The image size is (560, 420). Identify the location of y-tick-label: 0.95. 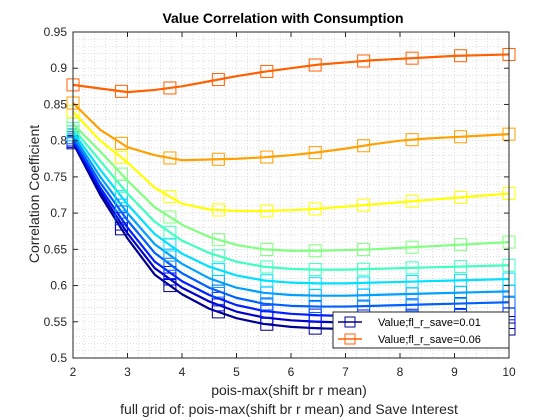
(56, 32).